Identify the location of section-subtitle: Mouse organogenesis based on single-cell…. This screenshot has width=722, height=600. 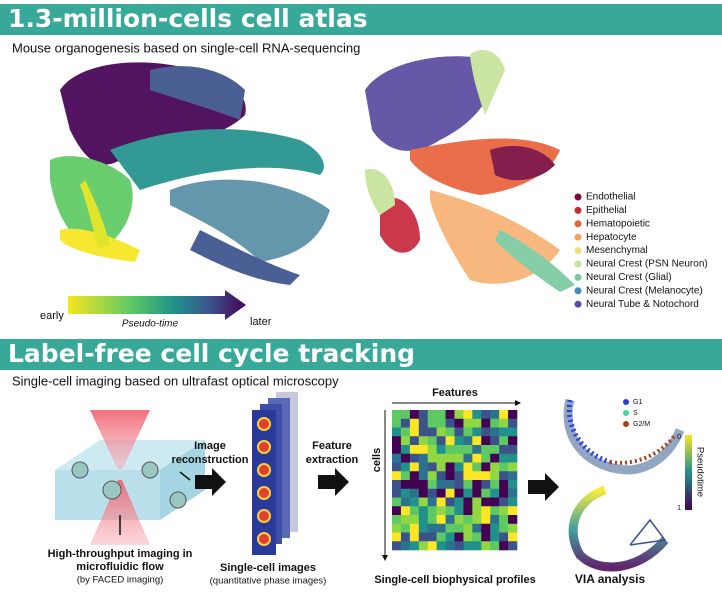
(186, 47).